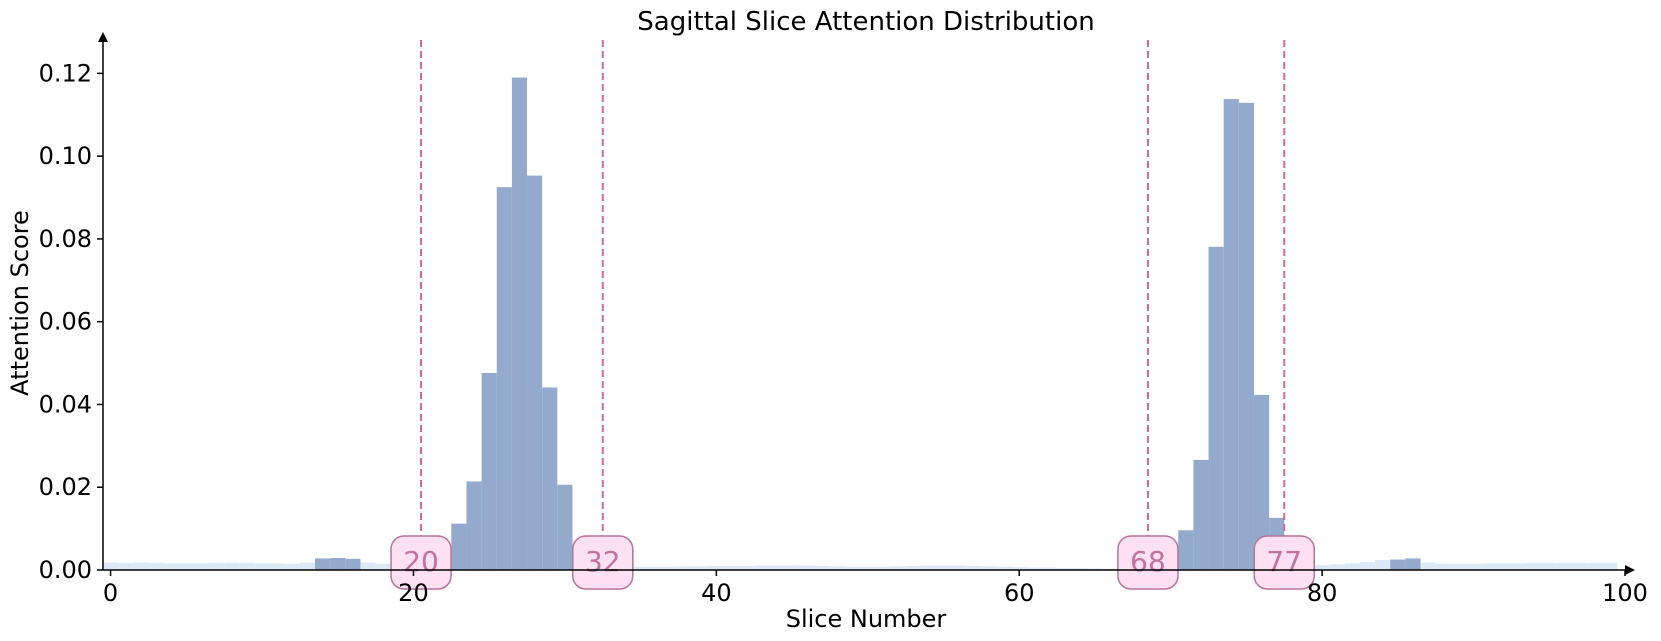 This screenshot has height=641, width=1661. Describe the element at coordinates (865, 22) in the screenshot. I see `chart-title: Sagittal Slice Attention Distribution` at that location.